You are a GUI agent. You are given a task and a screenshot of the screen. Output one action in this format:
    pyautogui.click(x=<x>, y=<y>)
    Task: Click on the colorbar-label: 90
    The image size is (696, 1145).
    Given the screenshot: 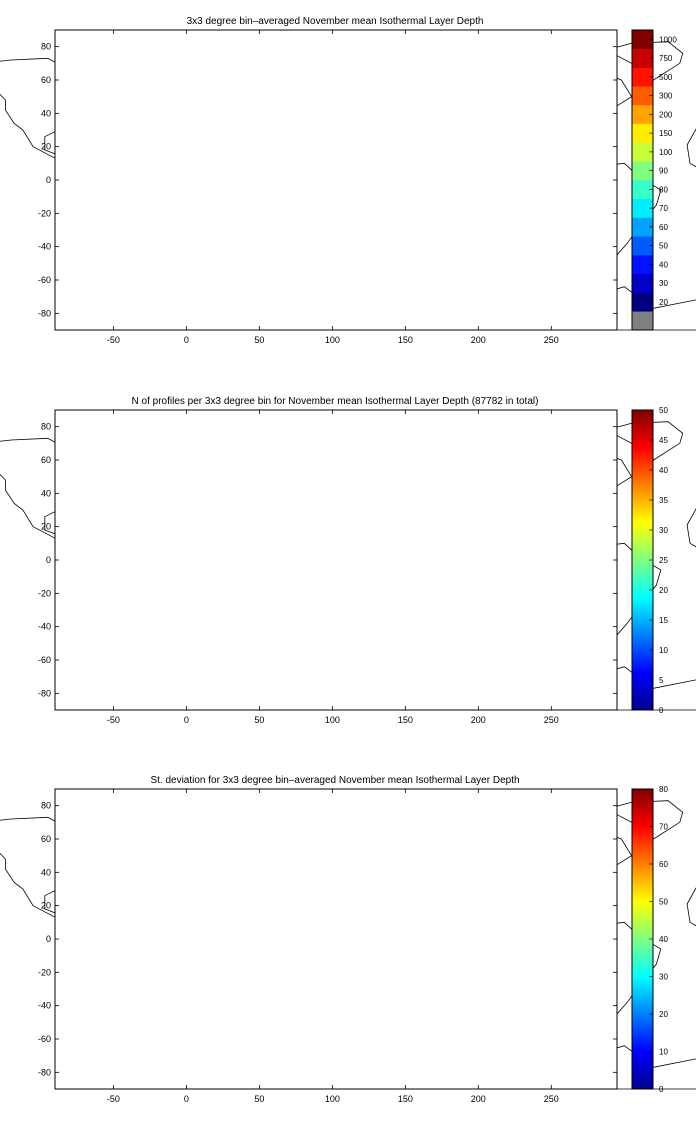 What is the action you would take?
    pyautogui.click(x=663, y=171)
    